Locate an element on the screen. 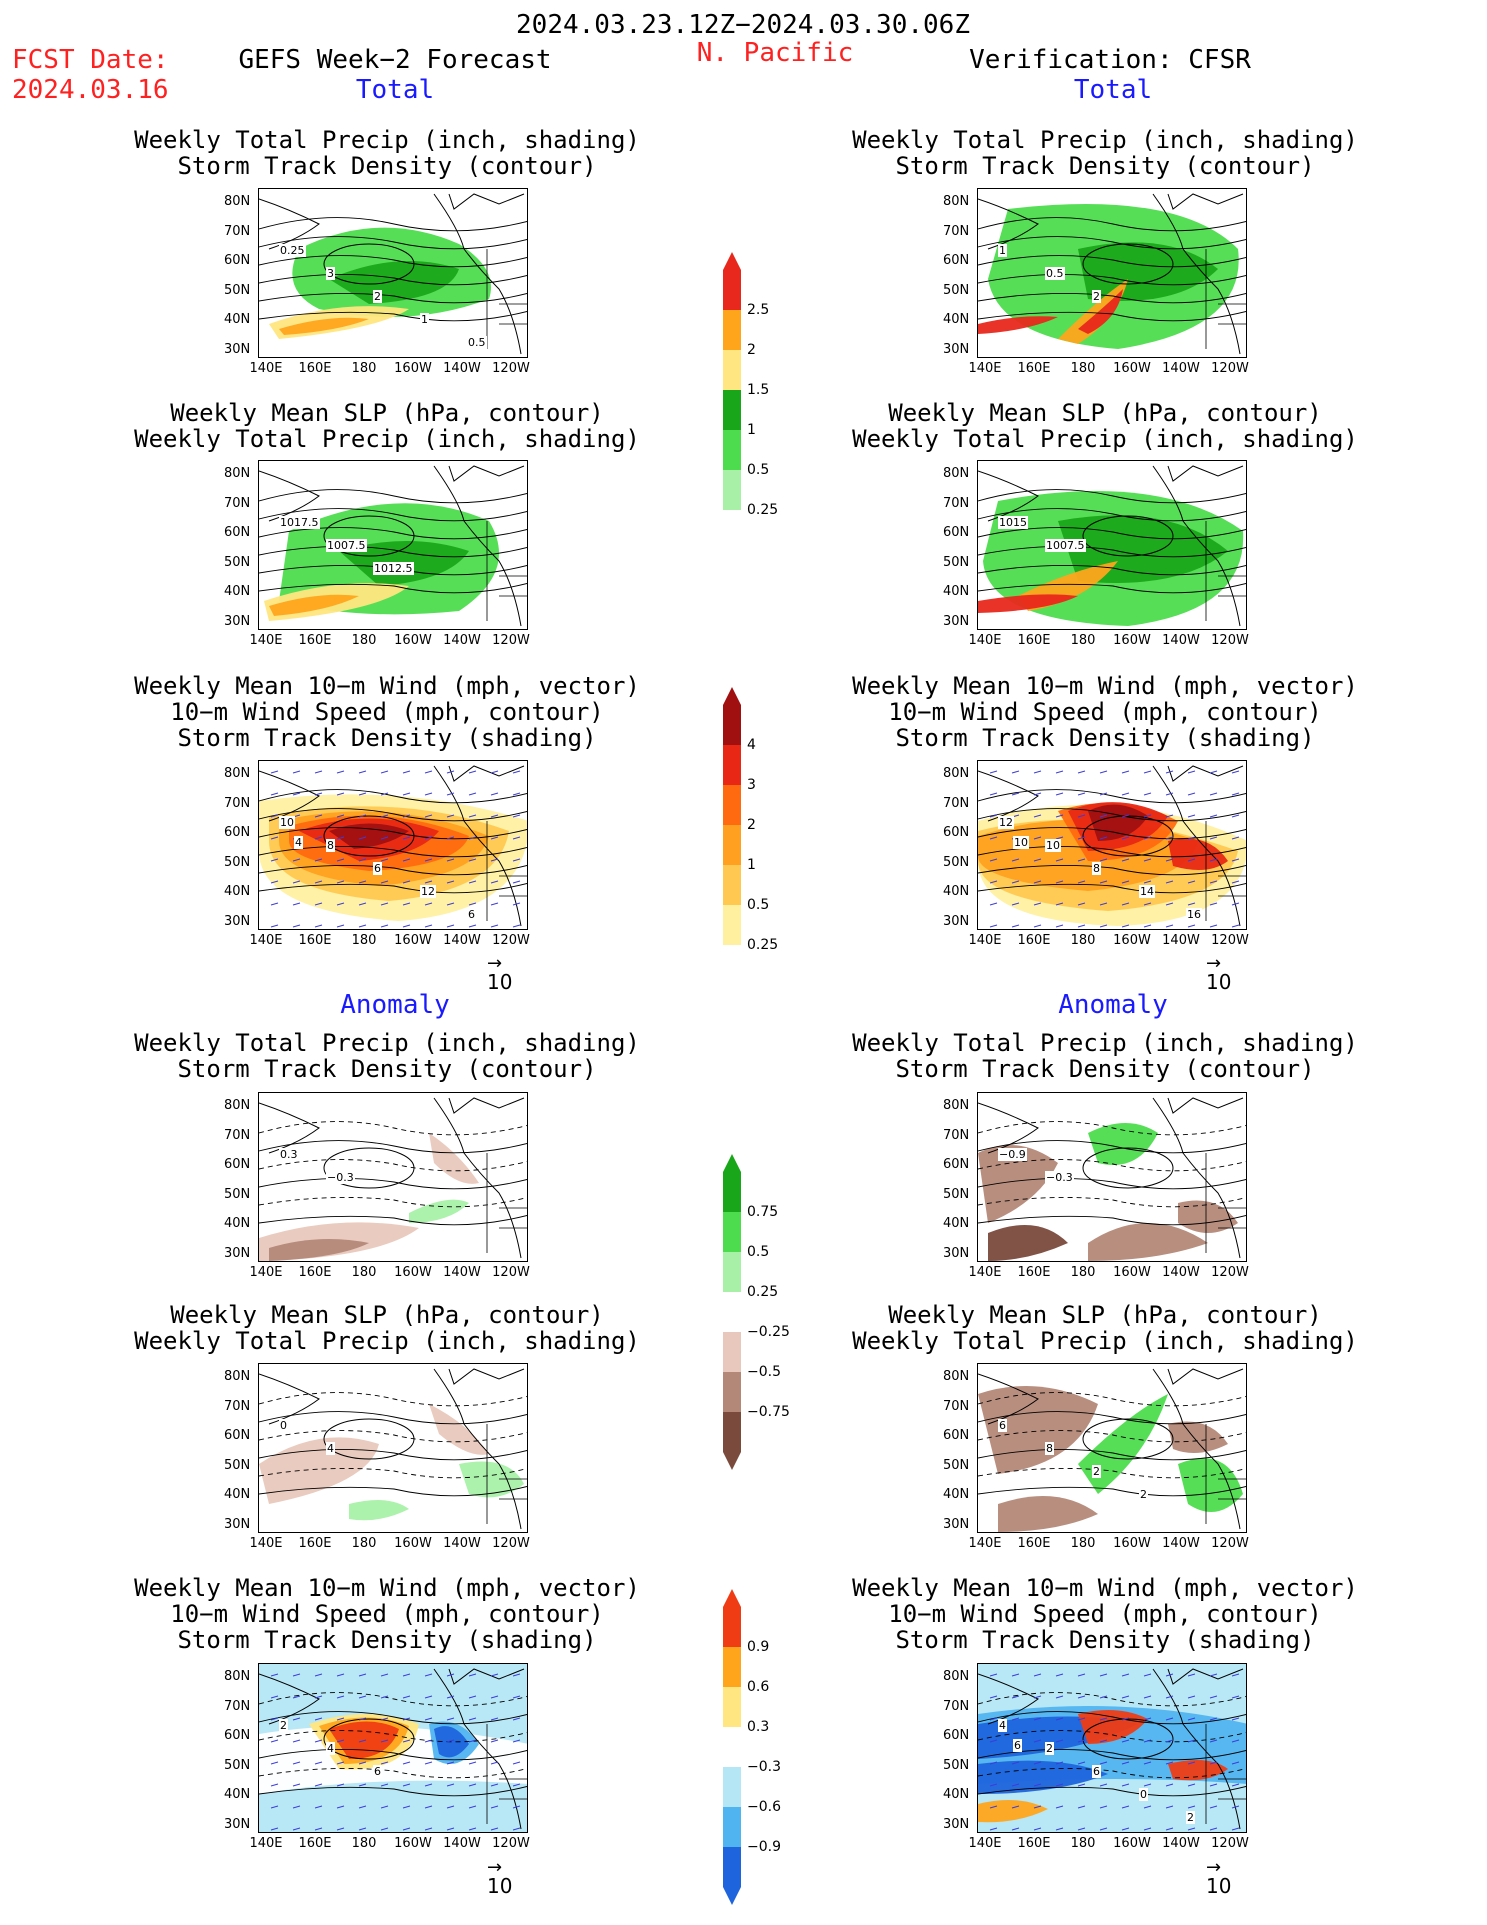 This screenshot has width=1487, height=1925. contour-label: 1 is located at coordinates (424, 319).